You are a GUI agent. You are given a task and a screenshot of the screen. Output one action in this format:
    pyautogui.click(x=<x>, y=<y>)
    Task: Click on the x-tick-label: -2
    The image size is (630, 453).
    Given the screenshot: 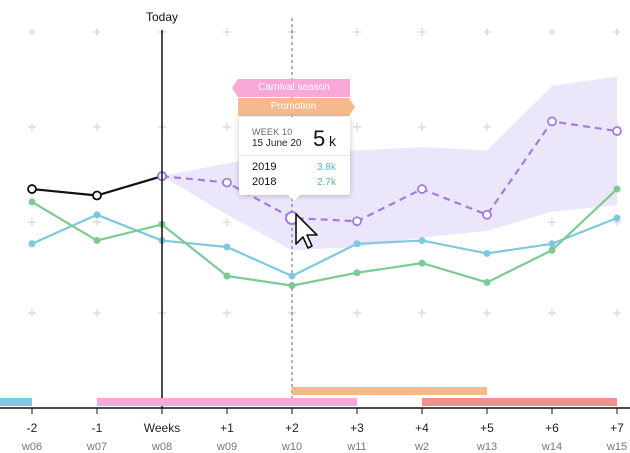 What is the action you would take?
    pyautogui.click(x=32, y=428)
    